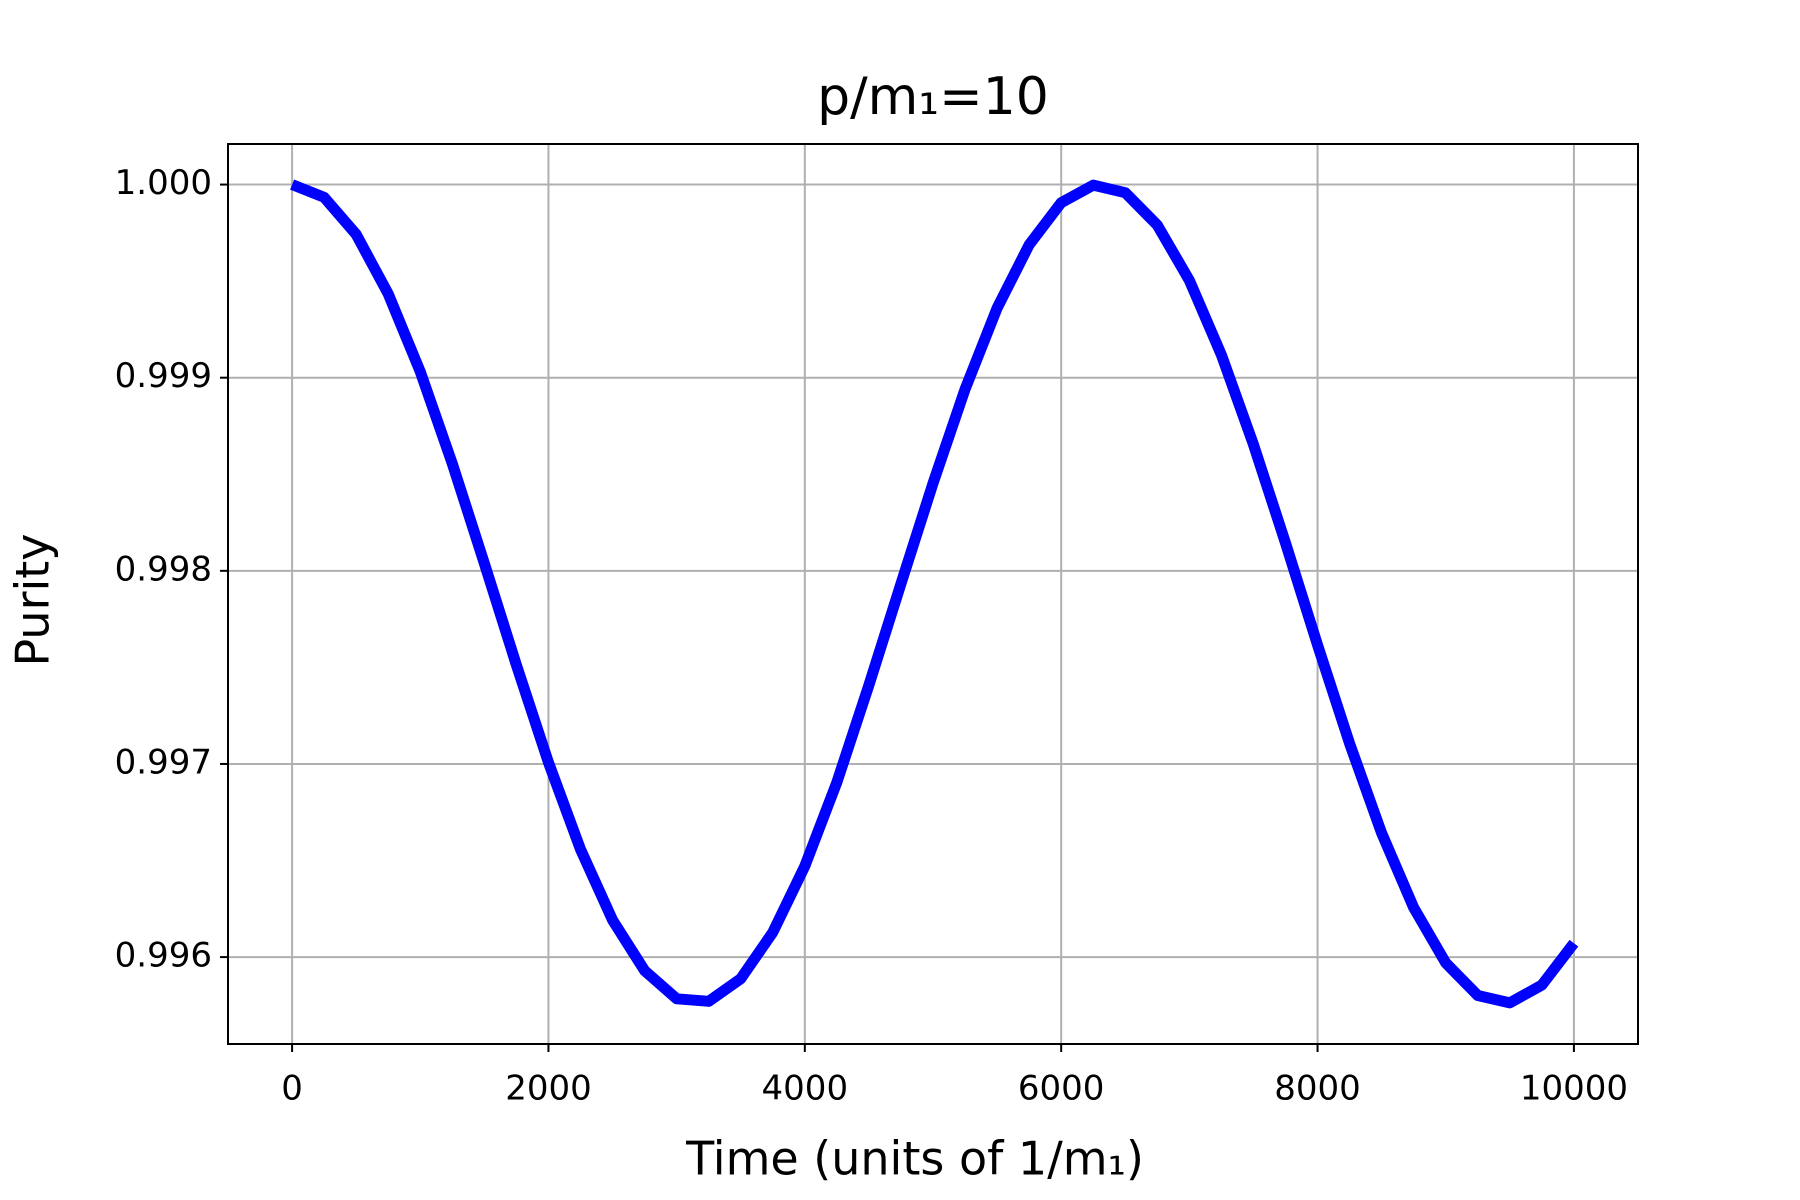  I want to click on x-tick-label: 10000, so click(1574, 1089).